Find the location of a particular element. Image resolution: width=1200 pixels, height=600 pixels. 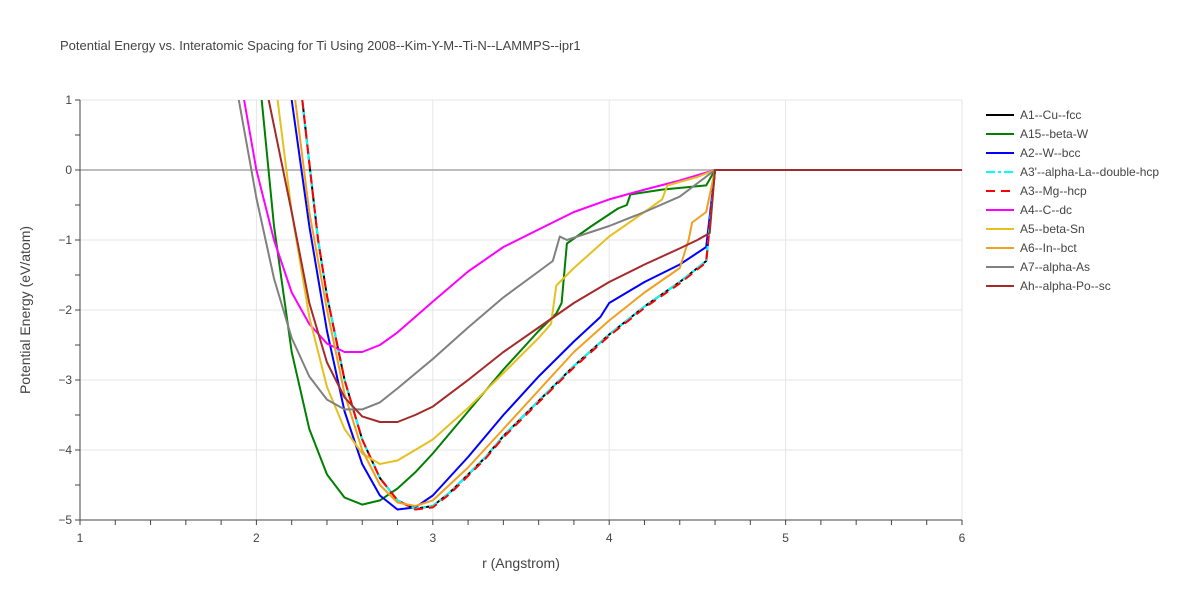

legend-item: A7--alpha-As is located at coordinates (1038, 267).